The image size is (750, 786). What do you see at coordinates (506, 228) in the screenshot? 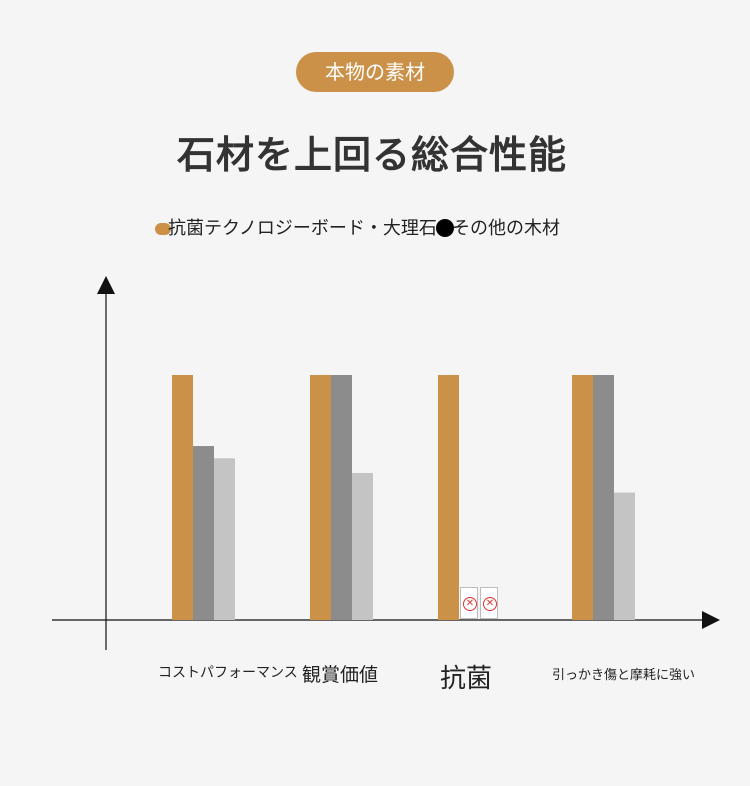
I see `legend-item-label: その他の木材` at bounding box center [506, 228].